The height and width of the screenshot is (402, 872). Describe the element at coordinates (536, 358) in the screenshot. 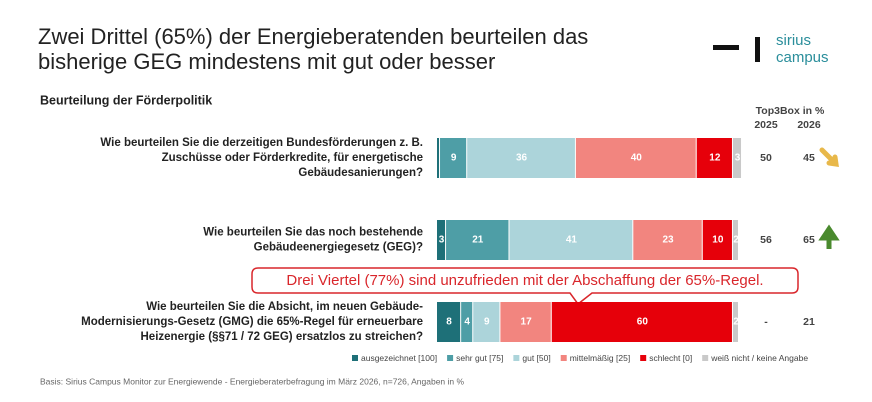

I see `legend-label: gut [50]` at that location.